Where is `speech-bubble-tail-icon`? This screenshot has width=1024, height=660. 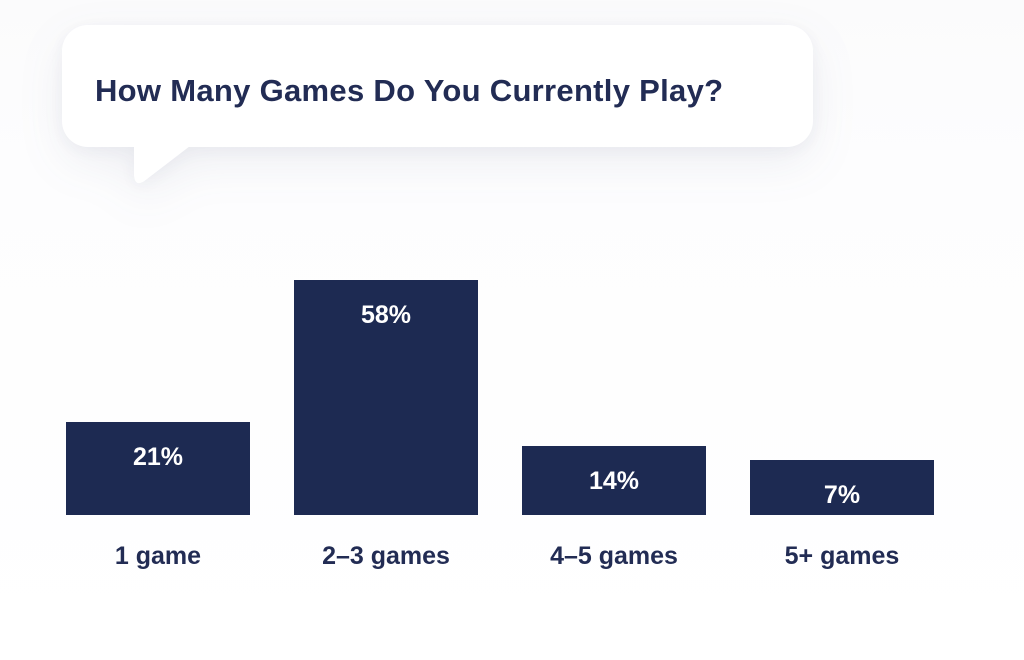 speech-bubble-tail-icon is located at coordinates (161, 165).